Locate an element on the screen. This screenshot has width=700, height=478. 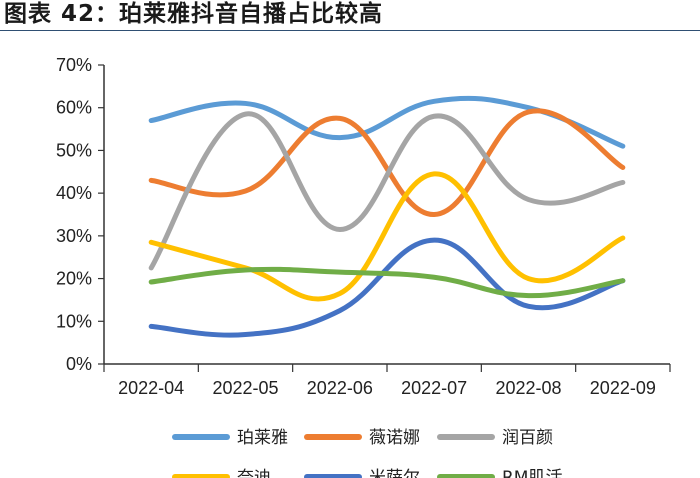
y-tick-label: 0% is located at coordinates (79, 364).